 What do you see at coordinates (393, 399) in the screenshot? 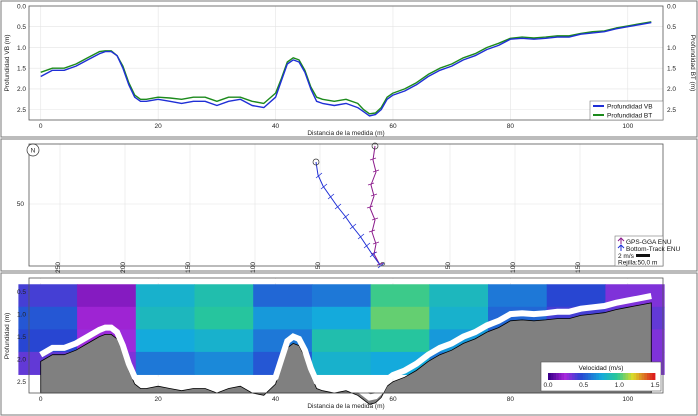
I see `contour-x-tick-3: 60` at bounding box center [393, 399].